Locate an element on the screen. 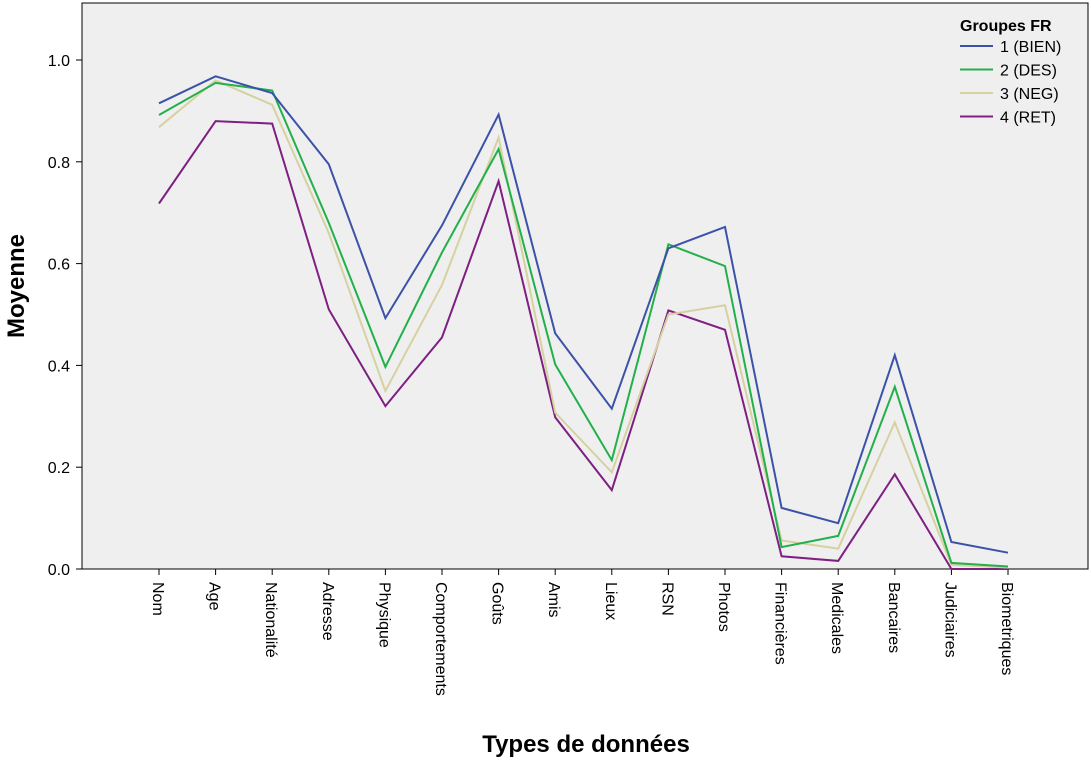  x-tick-label: Bancaires is located at coordinates (893, 617).